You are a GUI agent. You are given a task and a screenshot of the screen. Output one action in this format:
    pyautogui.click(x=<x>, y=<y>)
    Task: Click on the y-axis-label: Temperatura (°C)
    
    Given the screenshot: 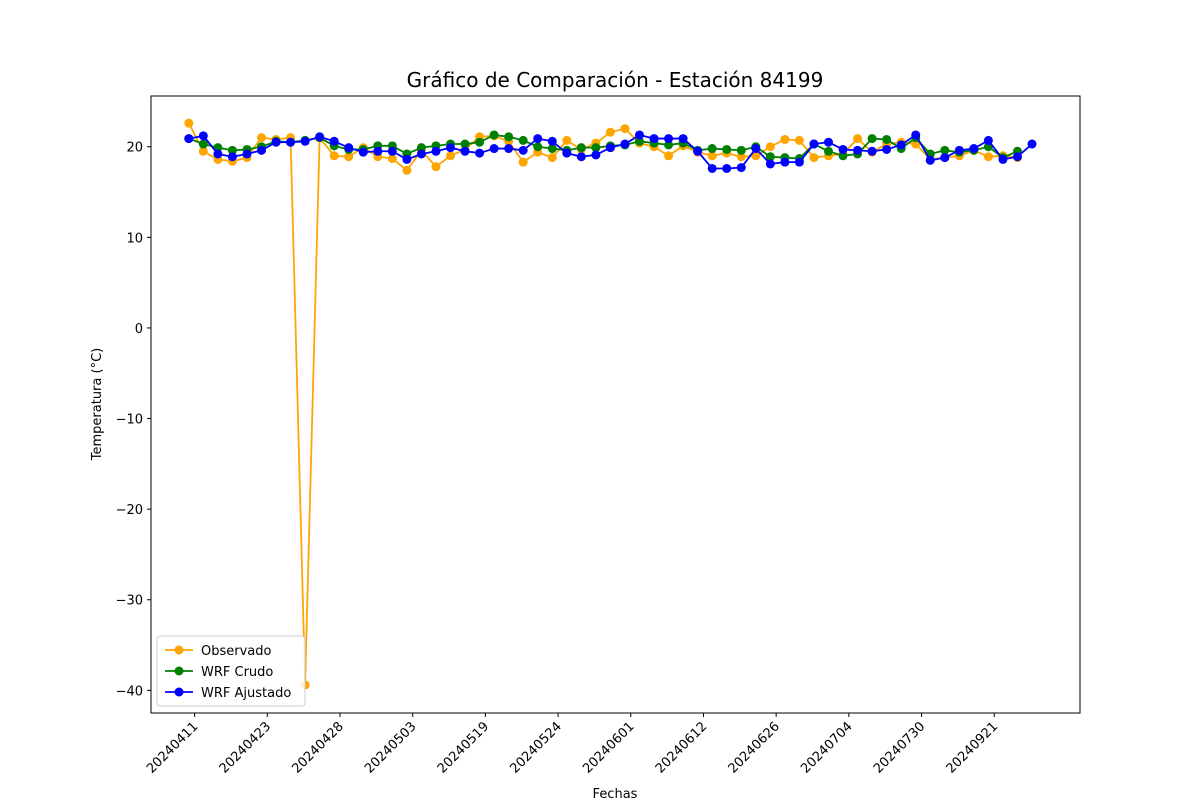 What is the action you would take?
    pyautogui.click(x=97, y=404)
    